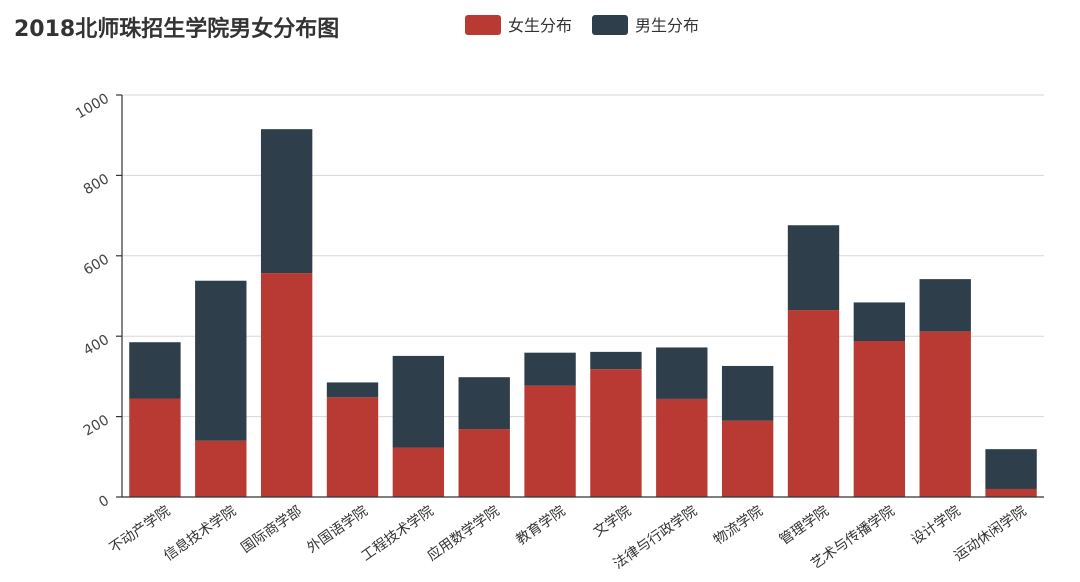 The image size is (1080, 582). I want to click on x-tick-label: 信息技术学院, so click(200, 533).